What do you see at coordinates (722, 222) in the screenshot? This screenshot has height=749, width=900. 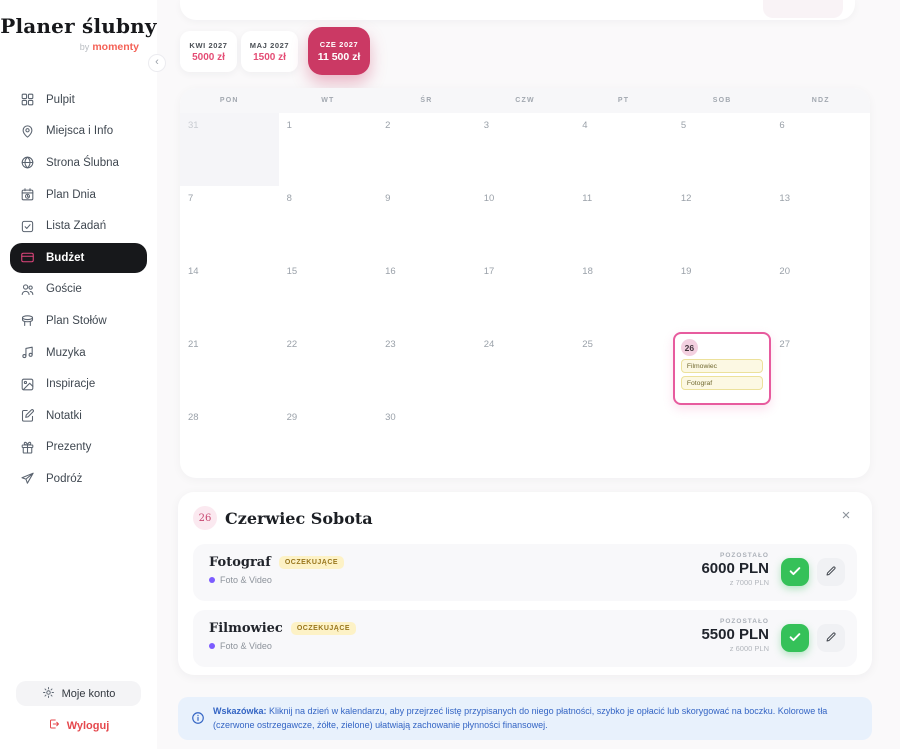 I see `calendar-day-12: 12` at bounding box center [722, 222].